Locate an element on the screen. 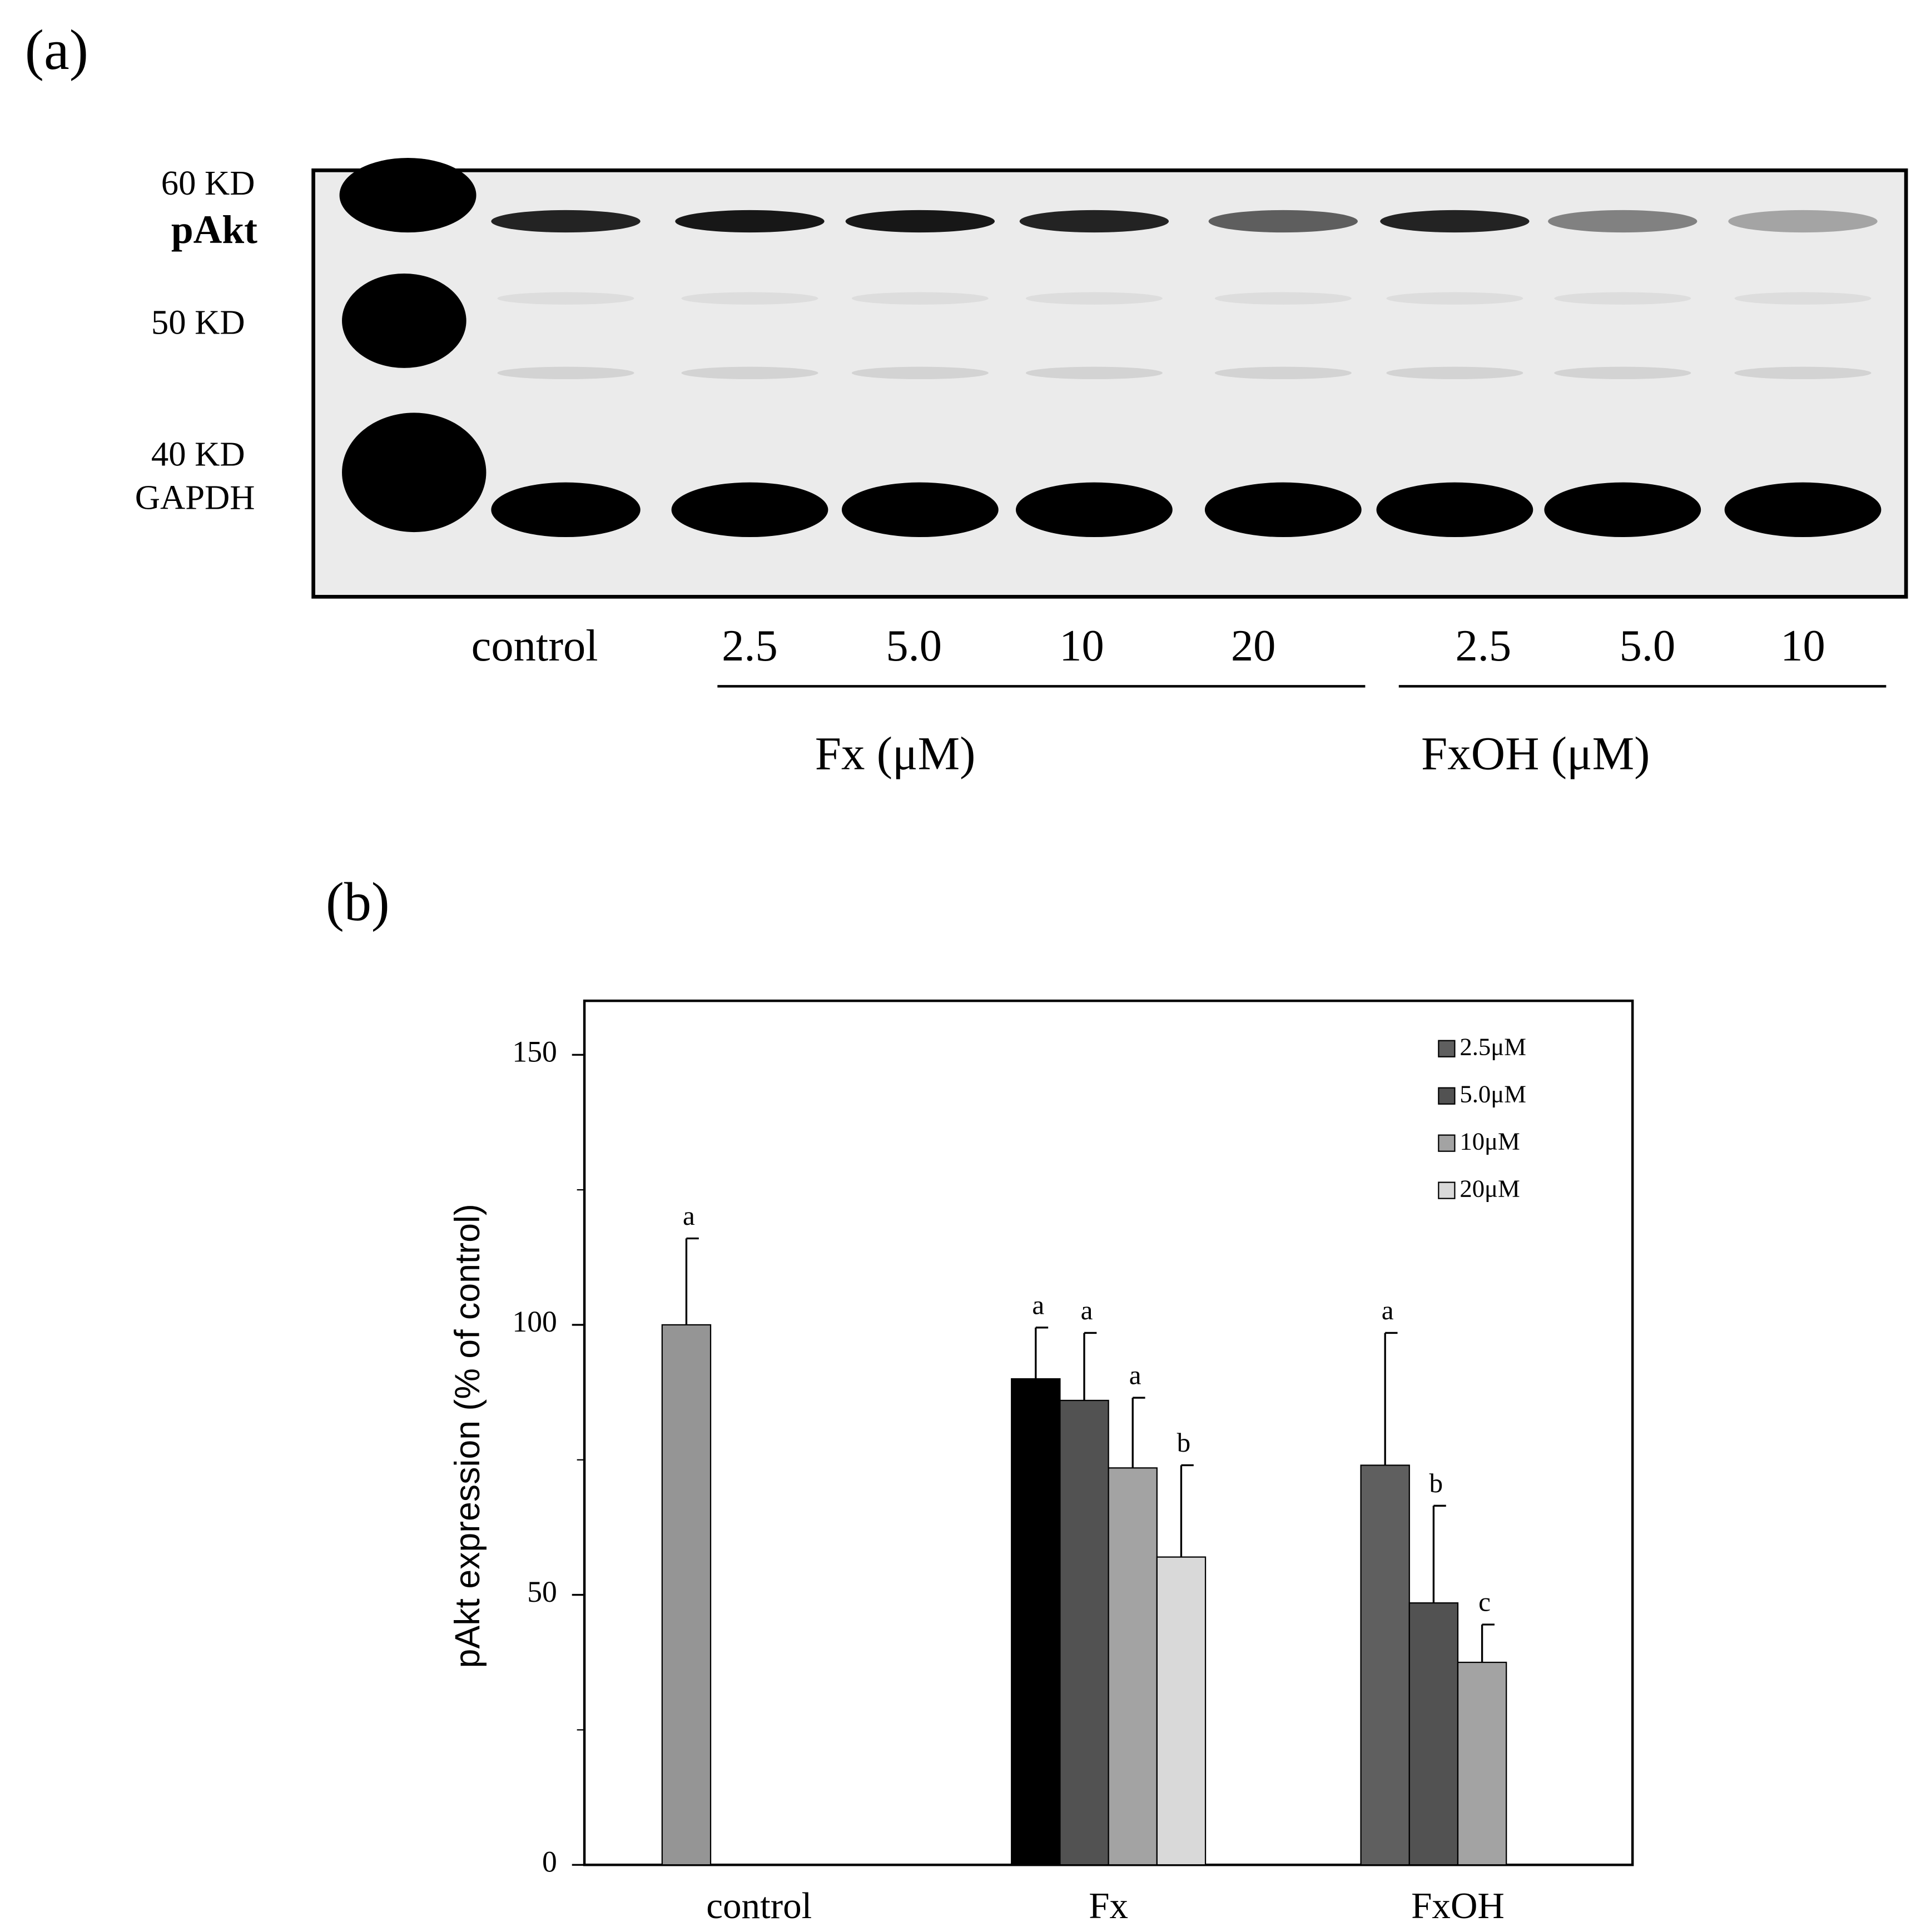 This screenshot has height=1932, width=1926. group-label: FxOH (μM) is located at coordinates (1535, 754).